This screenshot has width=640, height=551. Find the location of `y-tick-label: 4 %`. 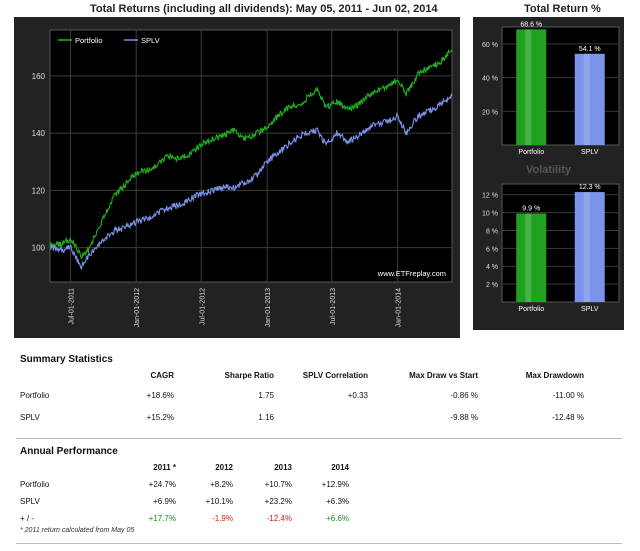

y-tick-label: 4 % is located at coordinates (492, 267).